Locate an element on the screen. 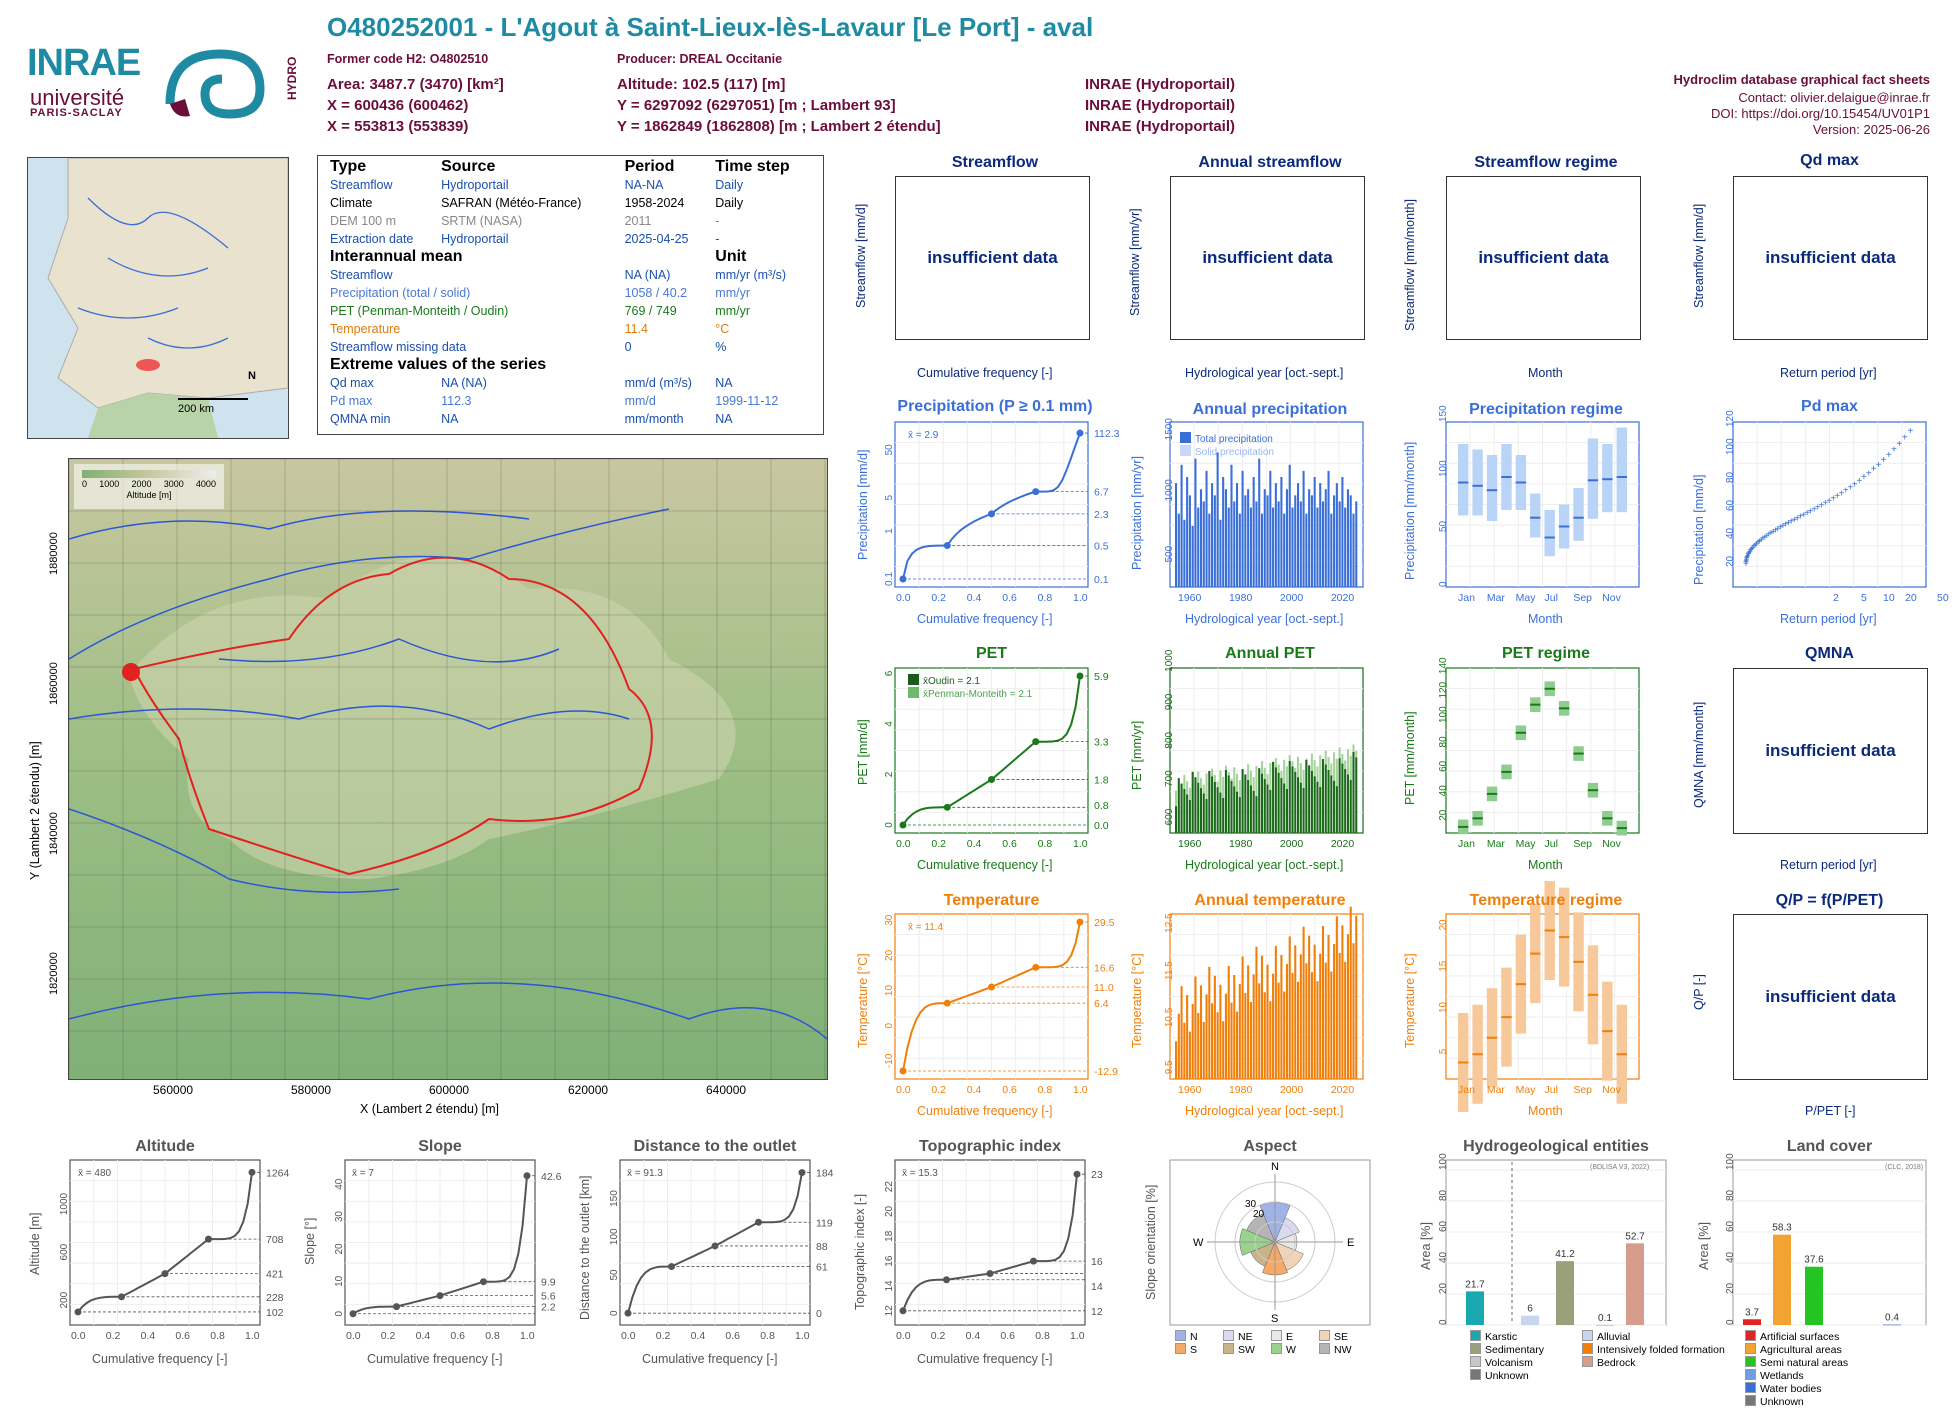 The width and height of the screenshot is (1960, 1408). pet_cdf-right-label: 1.8 is located at coordinates (1101, 781).